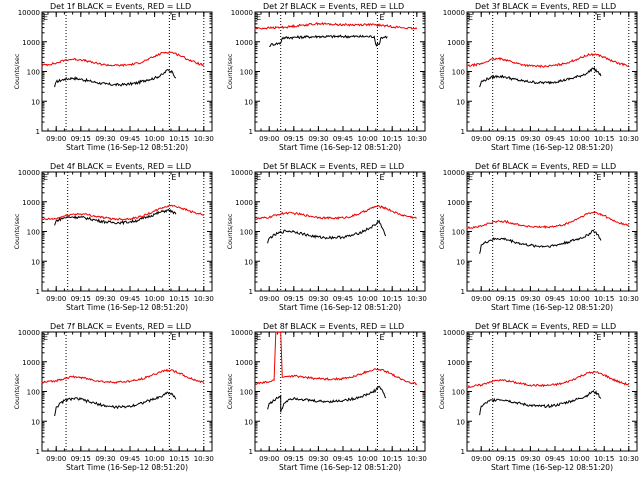  I want to click on panel-title: Det 3f BLACK = Events, RED = LLD, so click(545, 6).